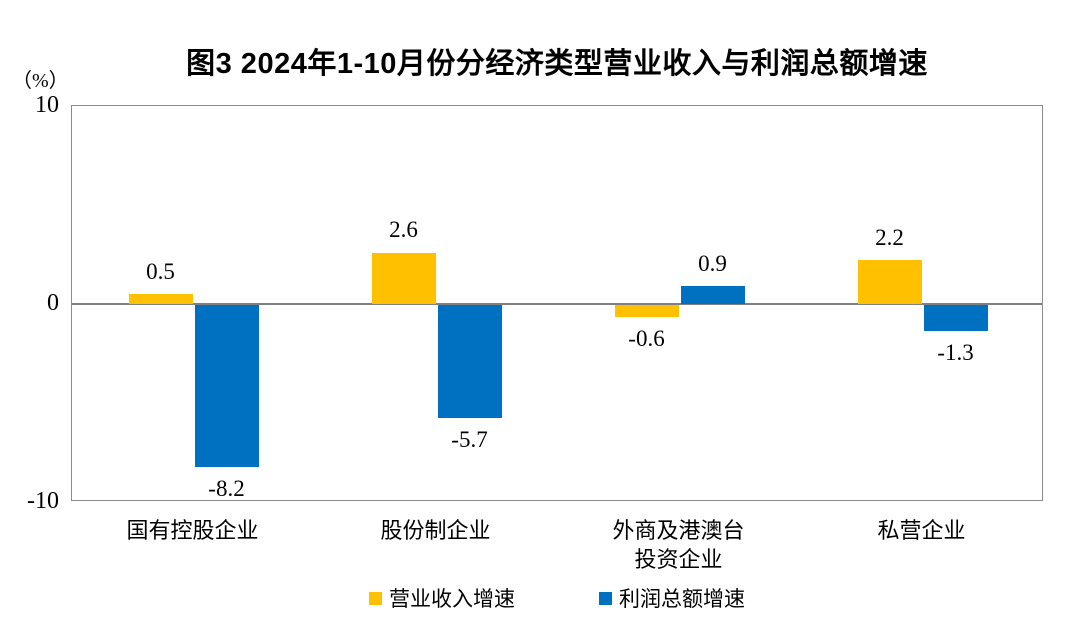 Image resolution: width=1080 pixels, height=619 pixels. Describe the element at coordinates (40, 81) in the screenshot. I see `y-axis-unit-label: （%）` at that location.